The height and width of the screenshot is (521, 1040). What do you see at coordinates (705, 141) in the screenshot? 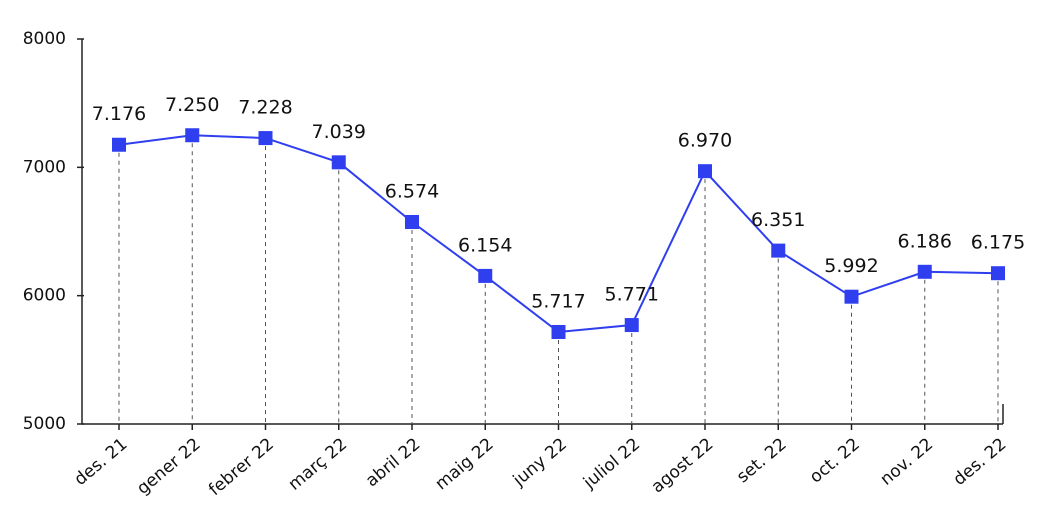
I see `data-label: 6.970` at bounding box center [705, 141].